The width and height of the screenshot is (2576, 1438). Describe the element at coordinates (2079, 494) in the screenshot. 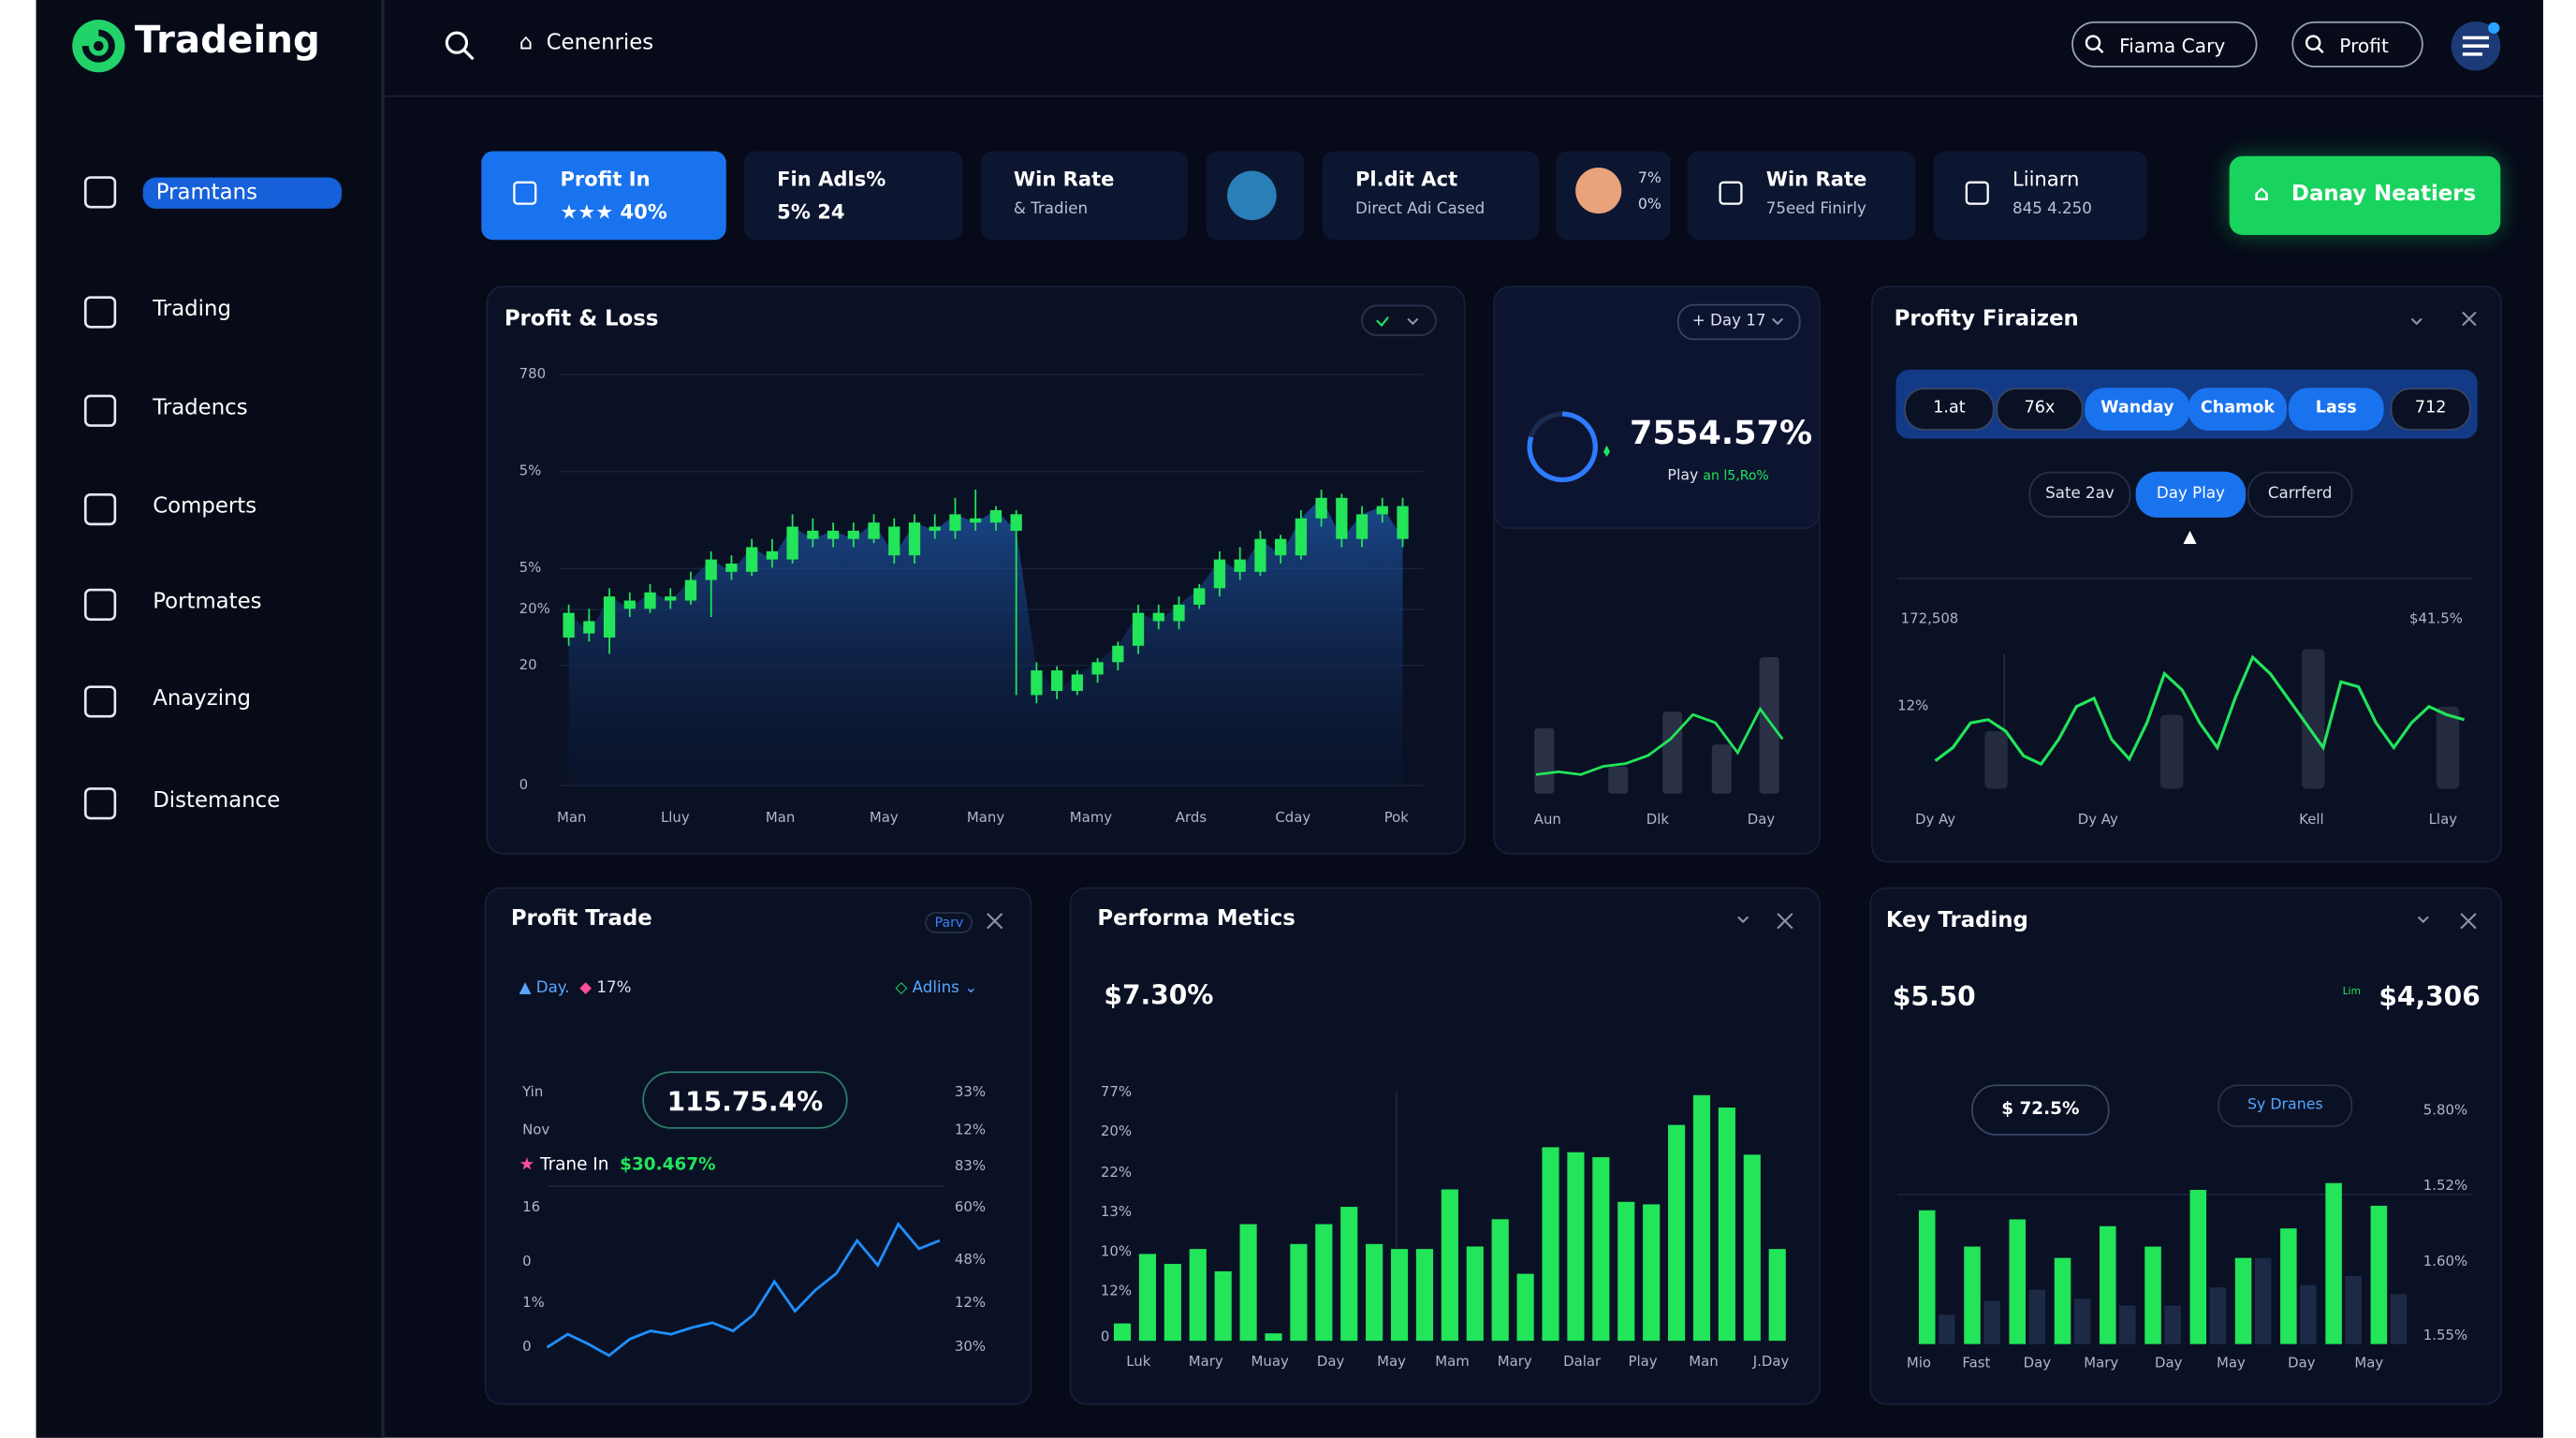

I see `sub-tab: Sate 2av` at that location.